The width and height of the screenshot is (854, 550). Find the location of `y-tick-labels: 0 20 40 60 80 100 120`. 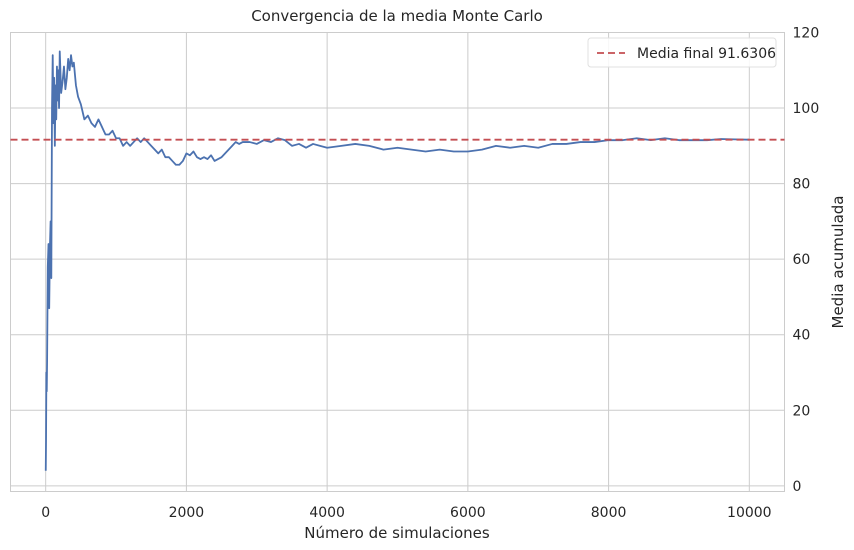

y-tick-labels: 0 20 40 60 80 100 120 is located at coordinates (806, 260).